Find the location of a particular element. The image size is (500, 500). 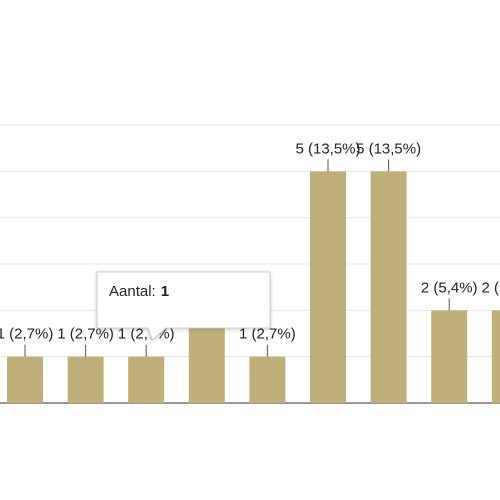

tooltip: Aantal: 1 is located at coordinates (183, 306).